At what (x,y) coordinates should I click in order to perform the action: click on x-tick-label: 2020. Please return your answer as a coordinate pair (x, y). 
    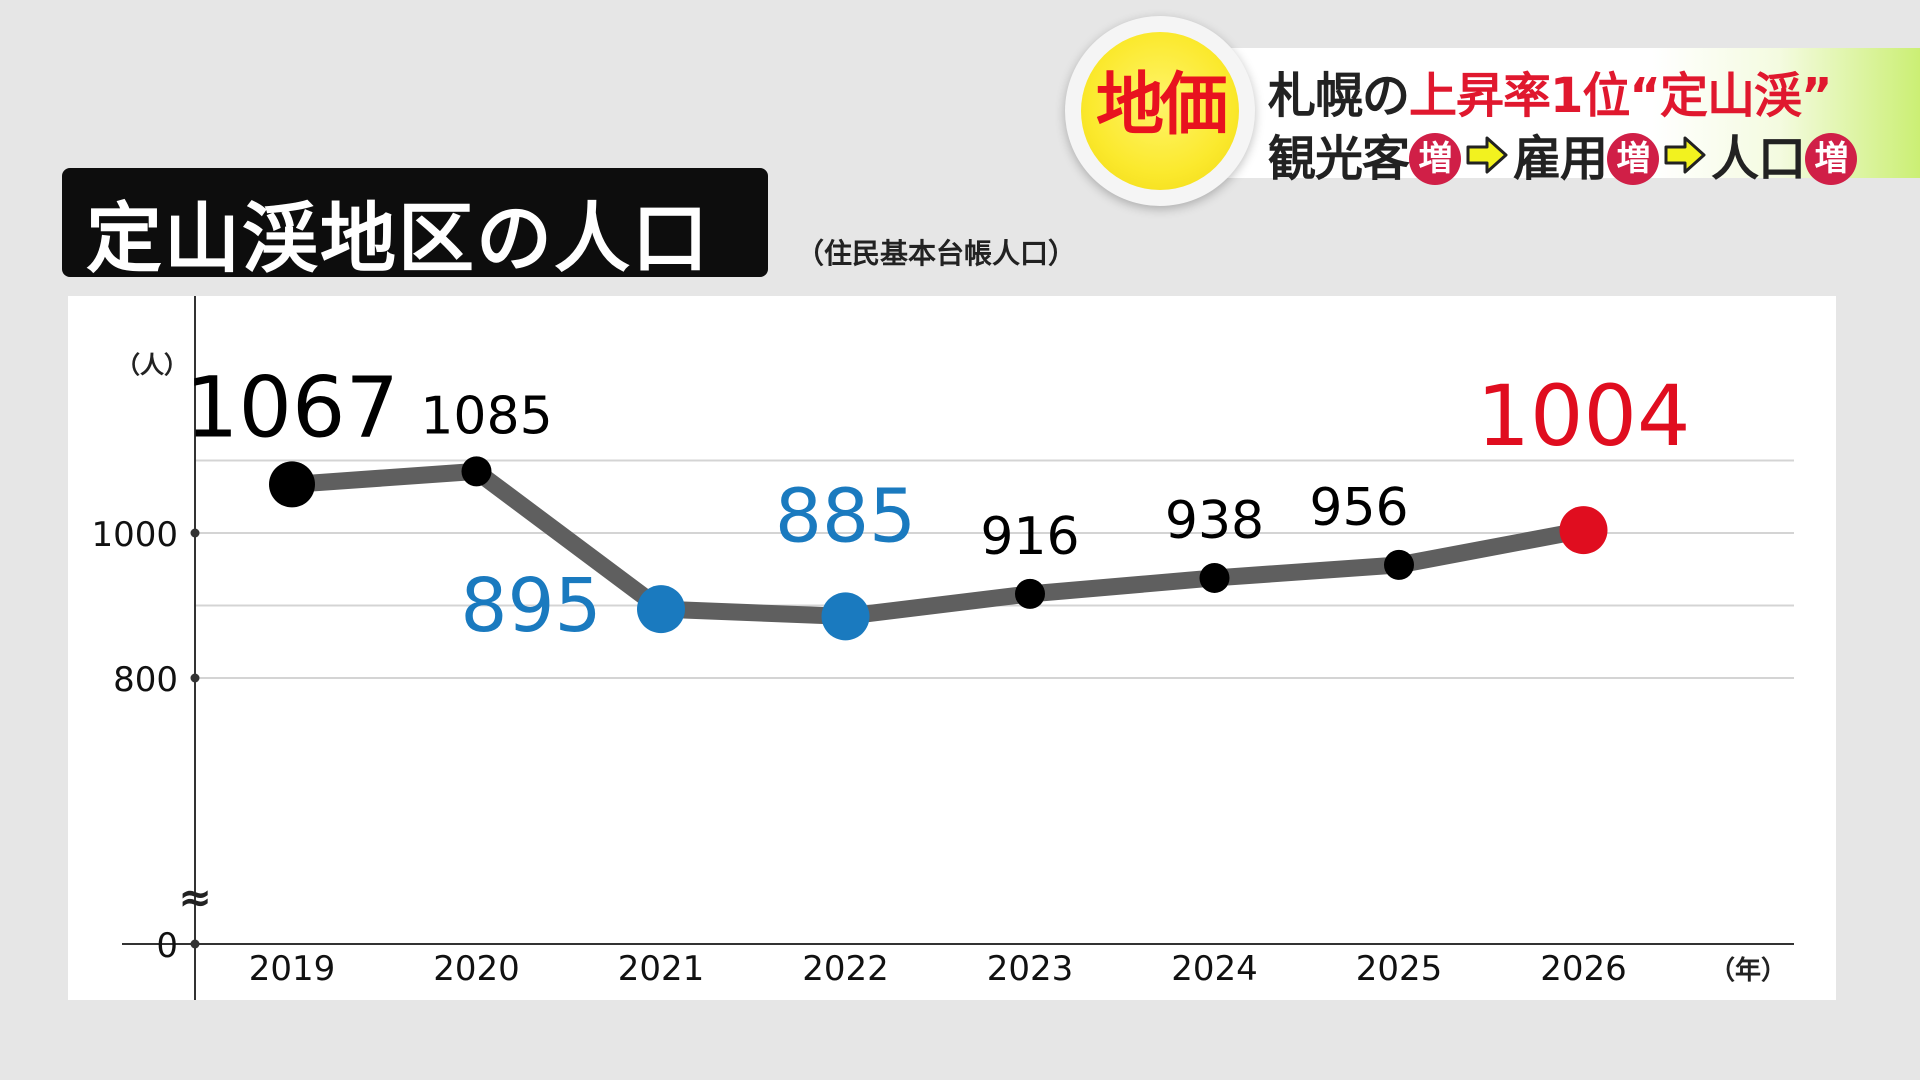
    Looking at the image, I should click on (476, 969).